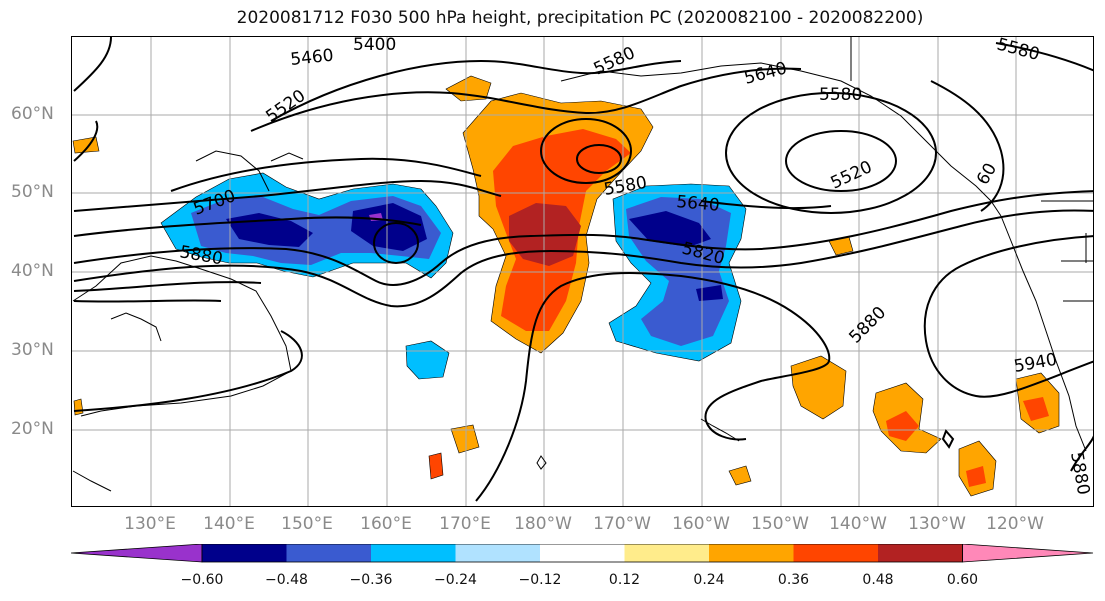 The image size is (1105, 601). What do you see at coordinates (202, 580) in the screenshot?
I see `colorbar-tick-1: −0.60` at bounding box center [202, 580].